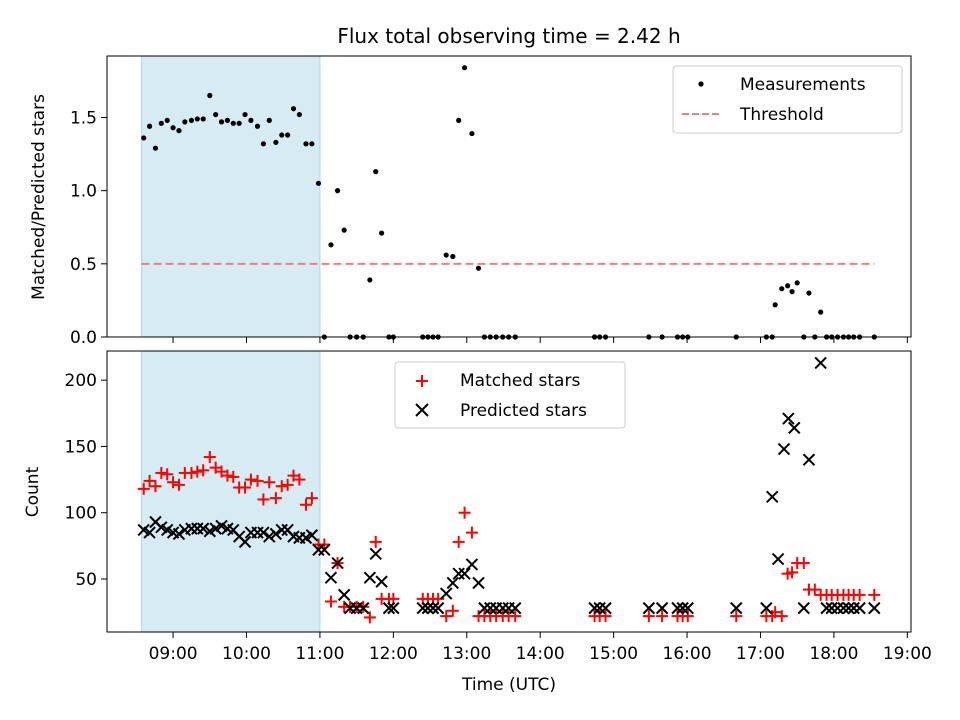 The image size is (960, 720). Describe the element at coordinates (83, 265) in the screenshot. I see `ratio-y-tick-label: 0.5` at that location.